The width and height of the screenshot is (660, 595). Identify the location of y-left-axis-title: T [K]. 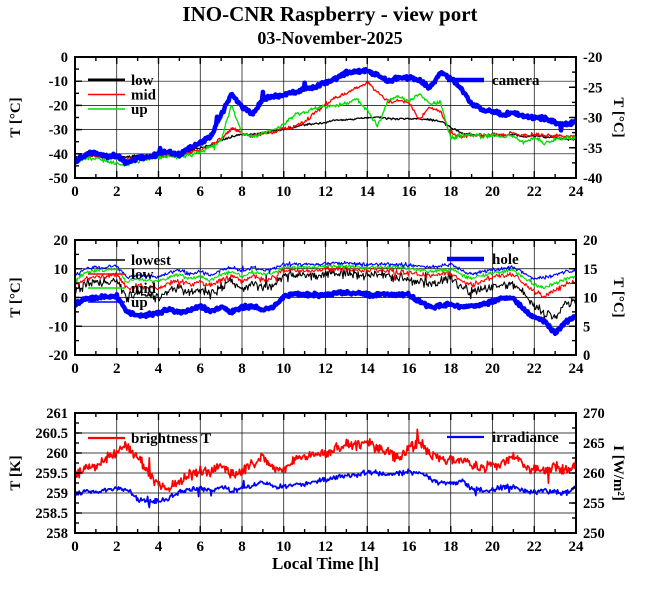
(16, 472).